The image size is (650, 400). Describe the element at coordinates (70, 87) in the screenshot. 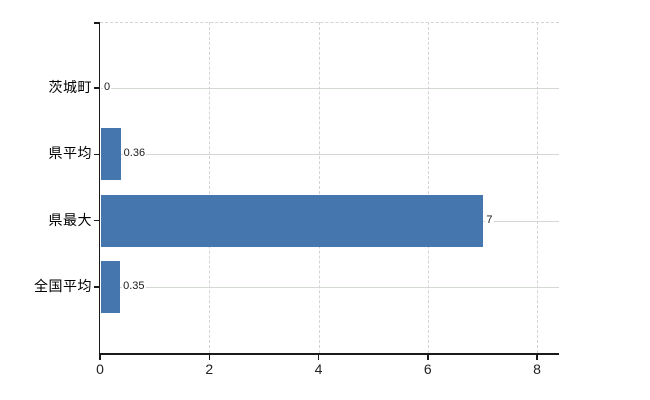

I see `category-label: 茨城町` at that location.